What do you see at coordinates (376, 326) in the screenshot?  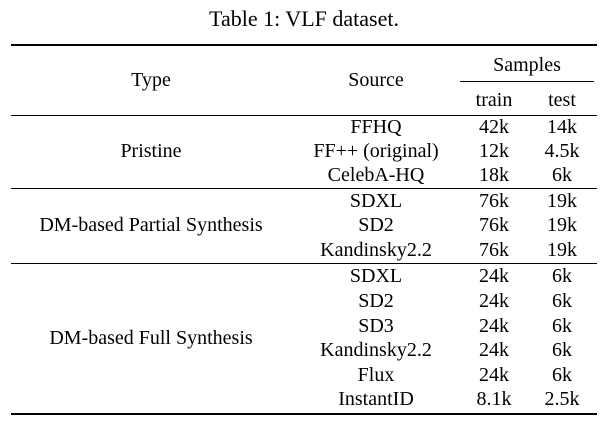 I see `source-cell: SD3` at bounding box center [376, 326].